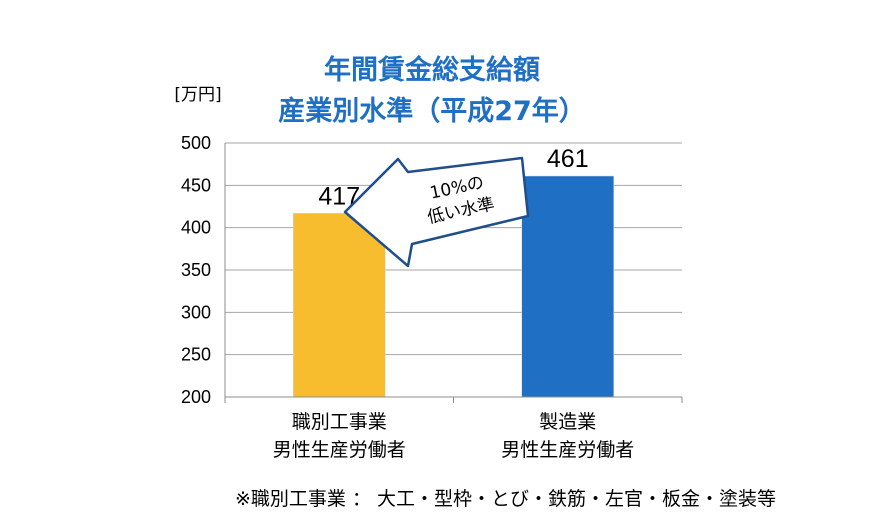 The width and height of the screenshot is (885, 520). I want to click on chart-title-line-2: 産業別水準（平成27年）, so click(432, 111).